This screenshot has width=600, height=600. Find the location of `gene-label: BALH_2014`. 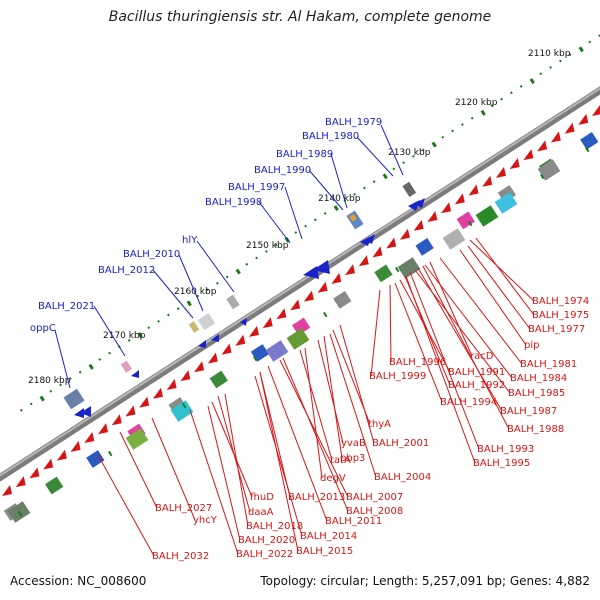

gene-label: BALH_2014 is located at coordinates (328, 536).